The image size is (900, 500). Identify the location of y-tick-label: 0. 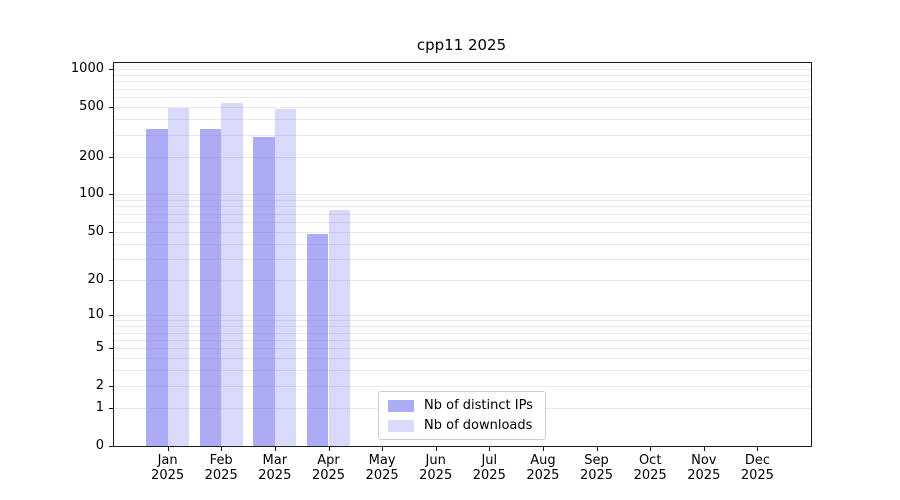
(99, 445).